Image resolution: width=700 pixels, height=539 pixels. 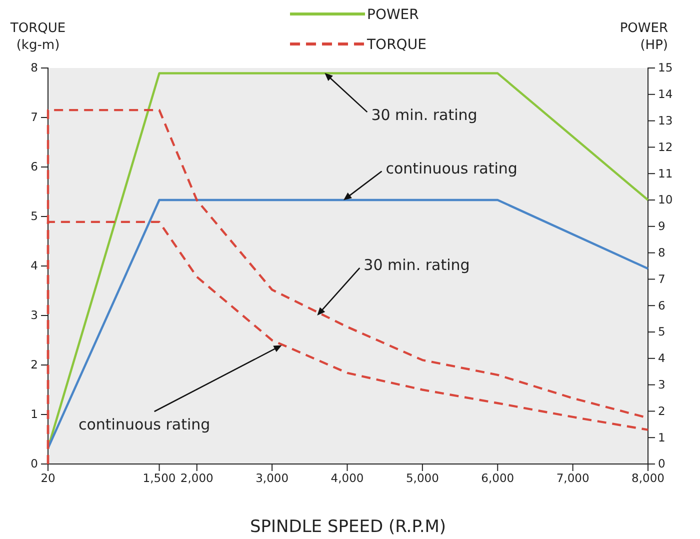 What do you see at coordinates (347, 478) in the screenshot?
I see `x-tick-label: 4,000` at bounding box center [347, 478].